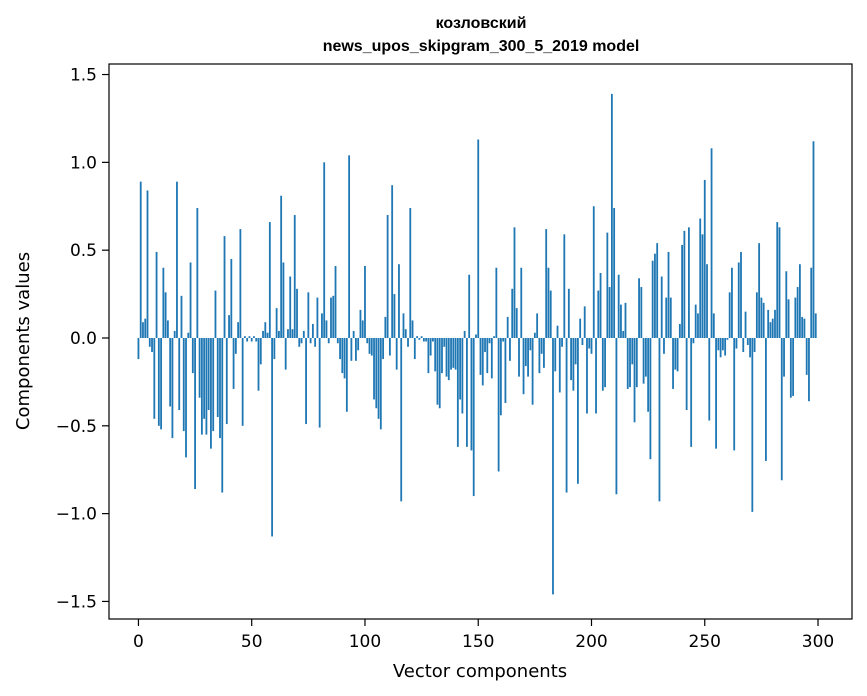 This screenshot has width=867, height=696. What do you see at coordinates (83, 163) in the screenshot?
I see `y-tick-label: 1.0` at bounding box center [83, 163].